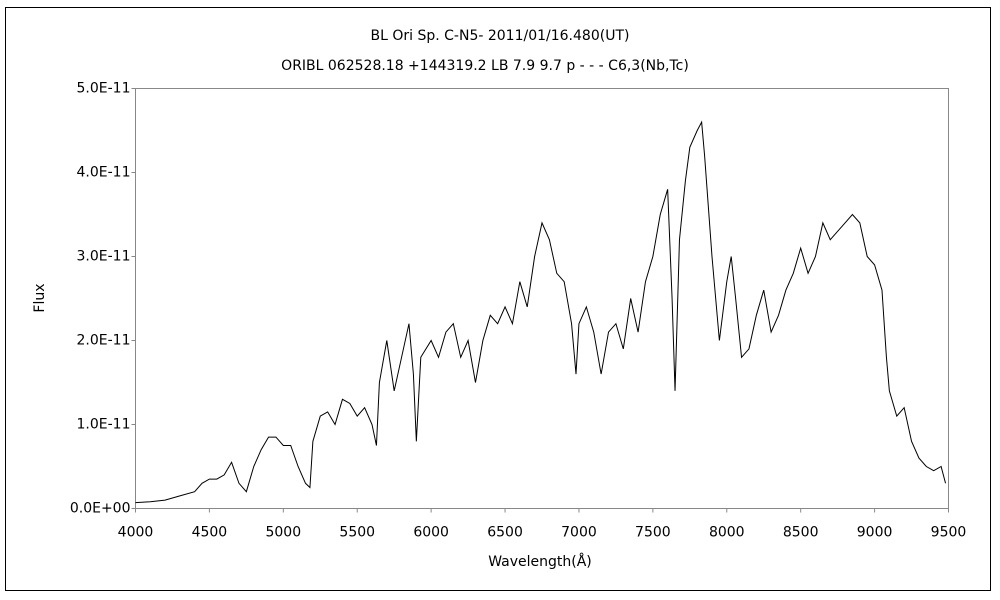  Describe the element at coordinates (431, 533) in the screenshot. I see `x-tick-label: 6000` at that location.